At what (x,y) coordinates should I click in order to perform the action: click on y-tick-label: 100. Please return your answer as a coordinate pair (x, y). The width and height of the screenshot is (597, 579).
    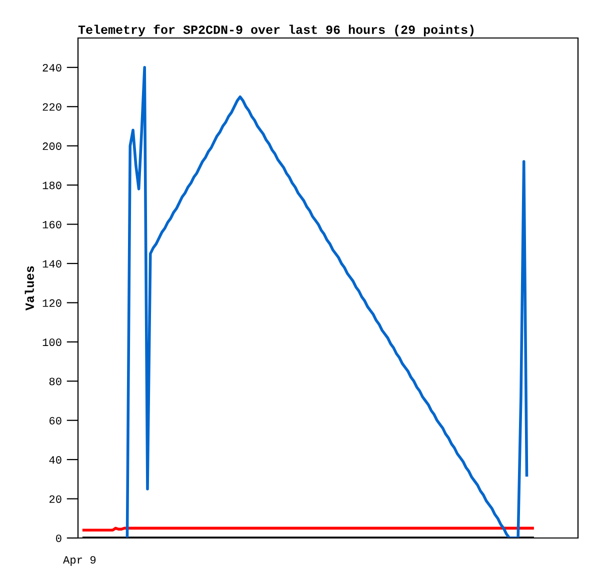
    Looking at the image, I should click on (52, 342).